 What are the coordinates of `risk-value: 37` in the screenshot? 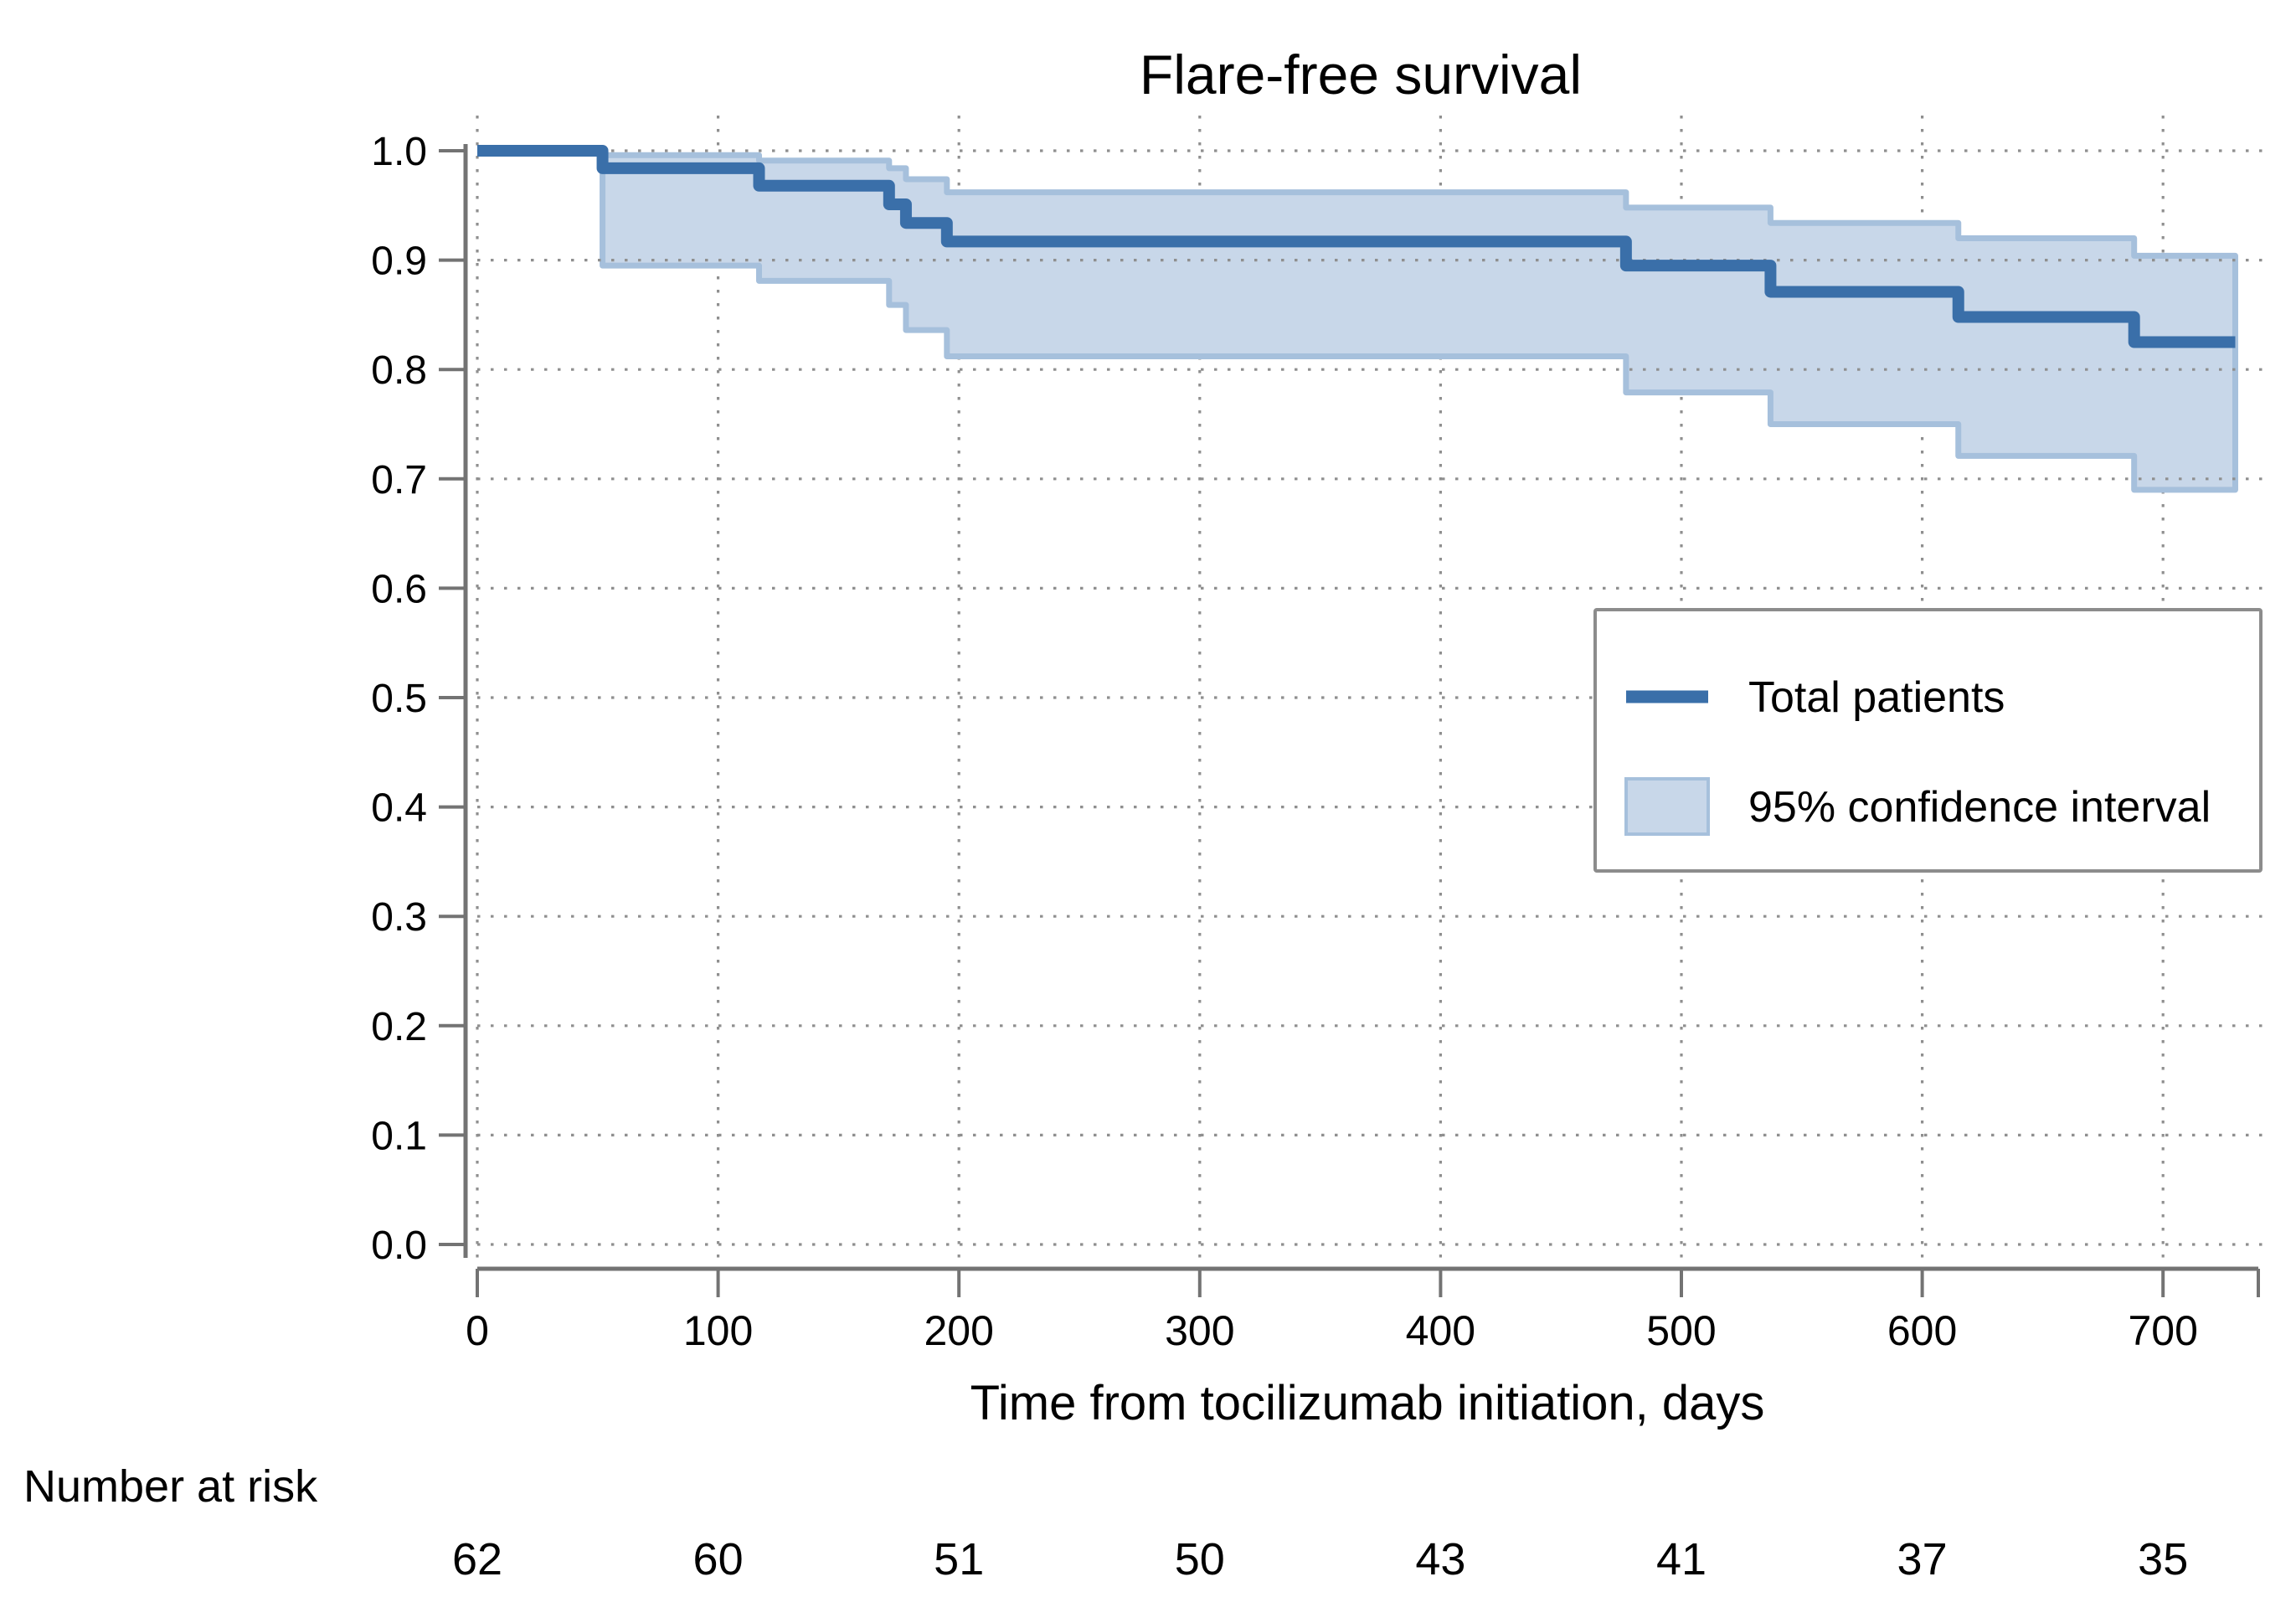 It's located at (1922, 1559).